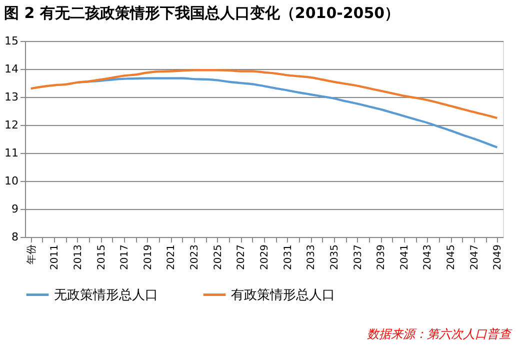 The image size is (521, 346). Describe the element at coordinates (498, 257) in the screenshot. I see `x-tick-label: 2049` at that location.